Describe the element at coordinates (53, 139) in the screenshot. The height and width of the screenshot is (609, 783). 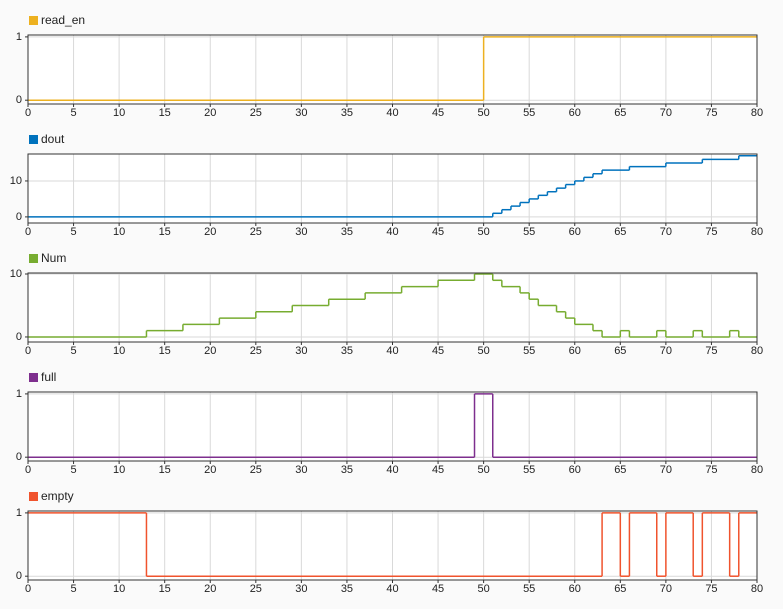
I see `legend-label: dout` at that location.